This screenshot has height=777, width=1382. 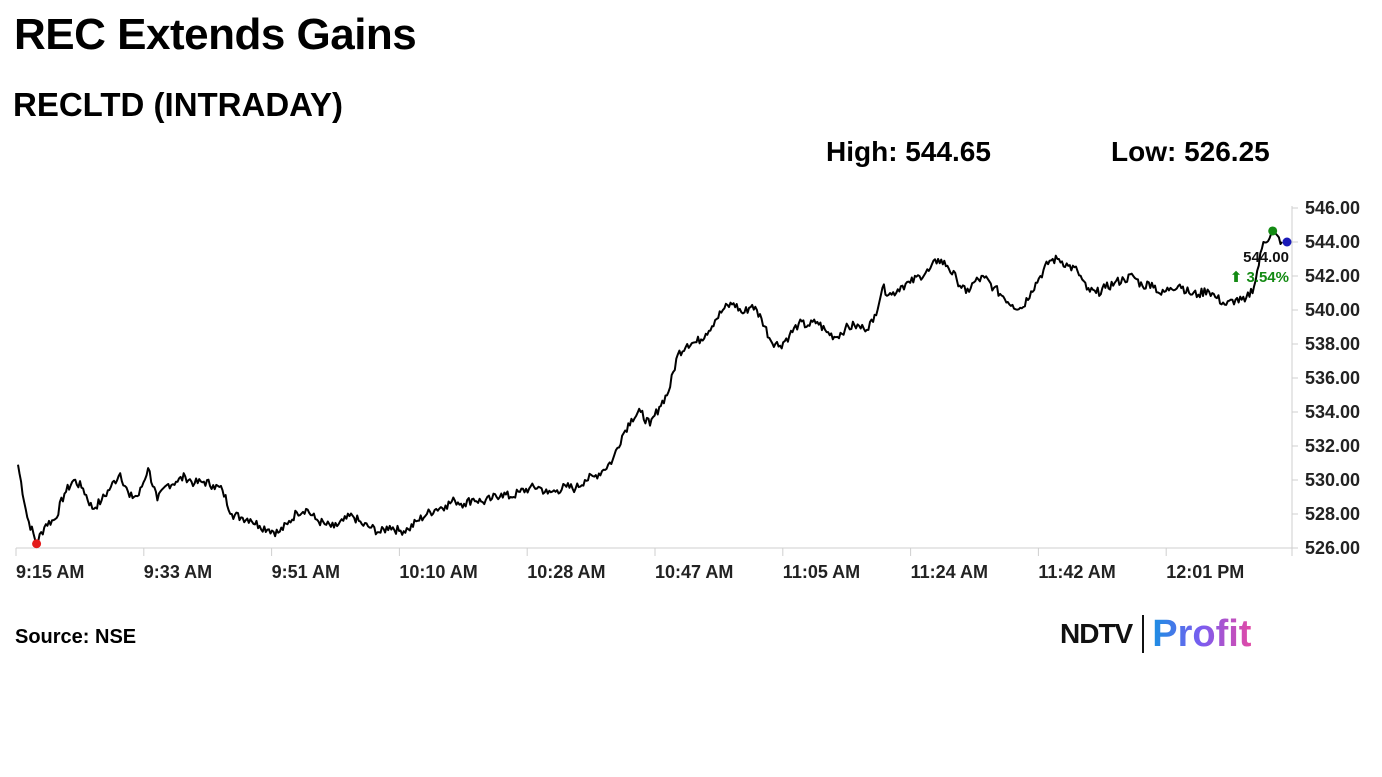 I want to click on logo-profit-text: Profit, so click(x=1202, y=633).